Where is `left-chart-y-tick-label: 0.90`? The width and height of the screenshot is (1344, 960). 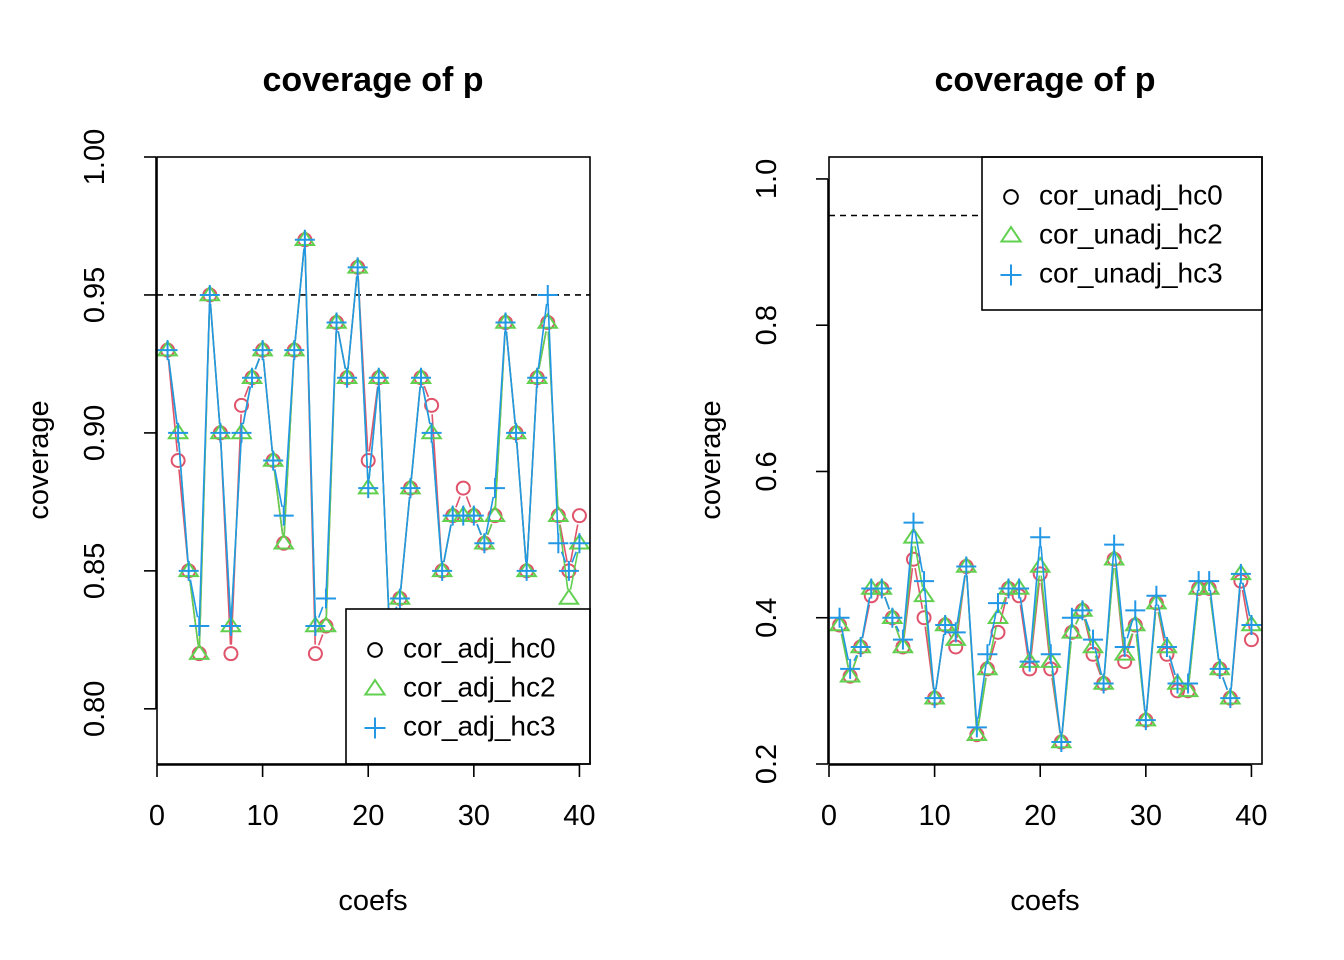 left-chart-y-tick-label: 0.90 is located at coordinates (95, 433).